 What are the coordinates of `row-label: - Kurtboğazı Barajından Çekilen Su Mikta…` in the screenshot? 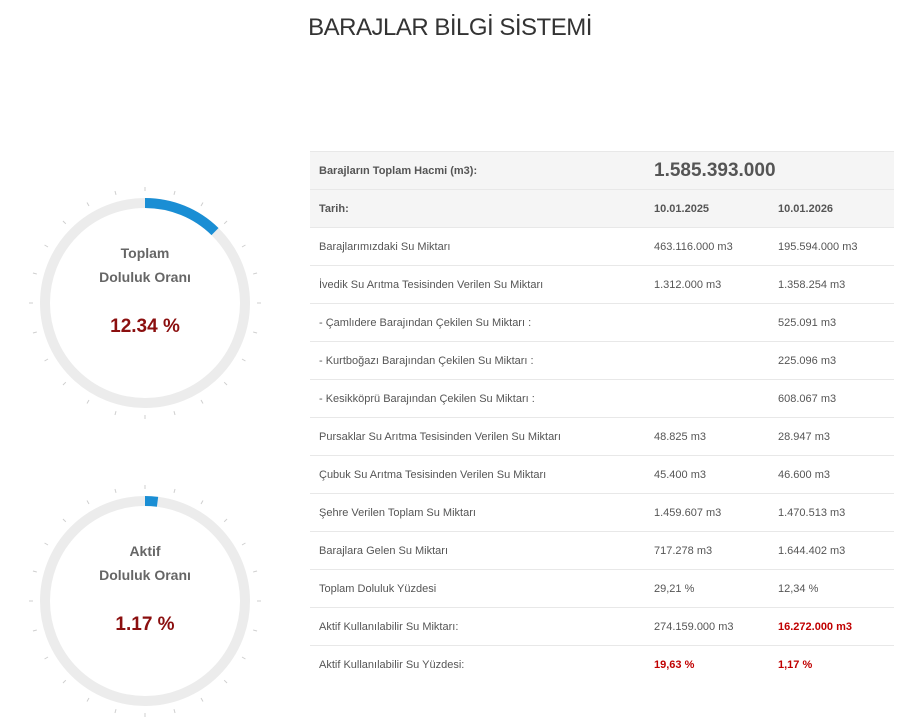 It's located at (477, 360).